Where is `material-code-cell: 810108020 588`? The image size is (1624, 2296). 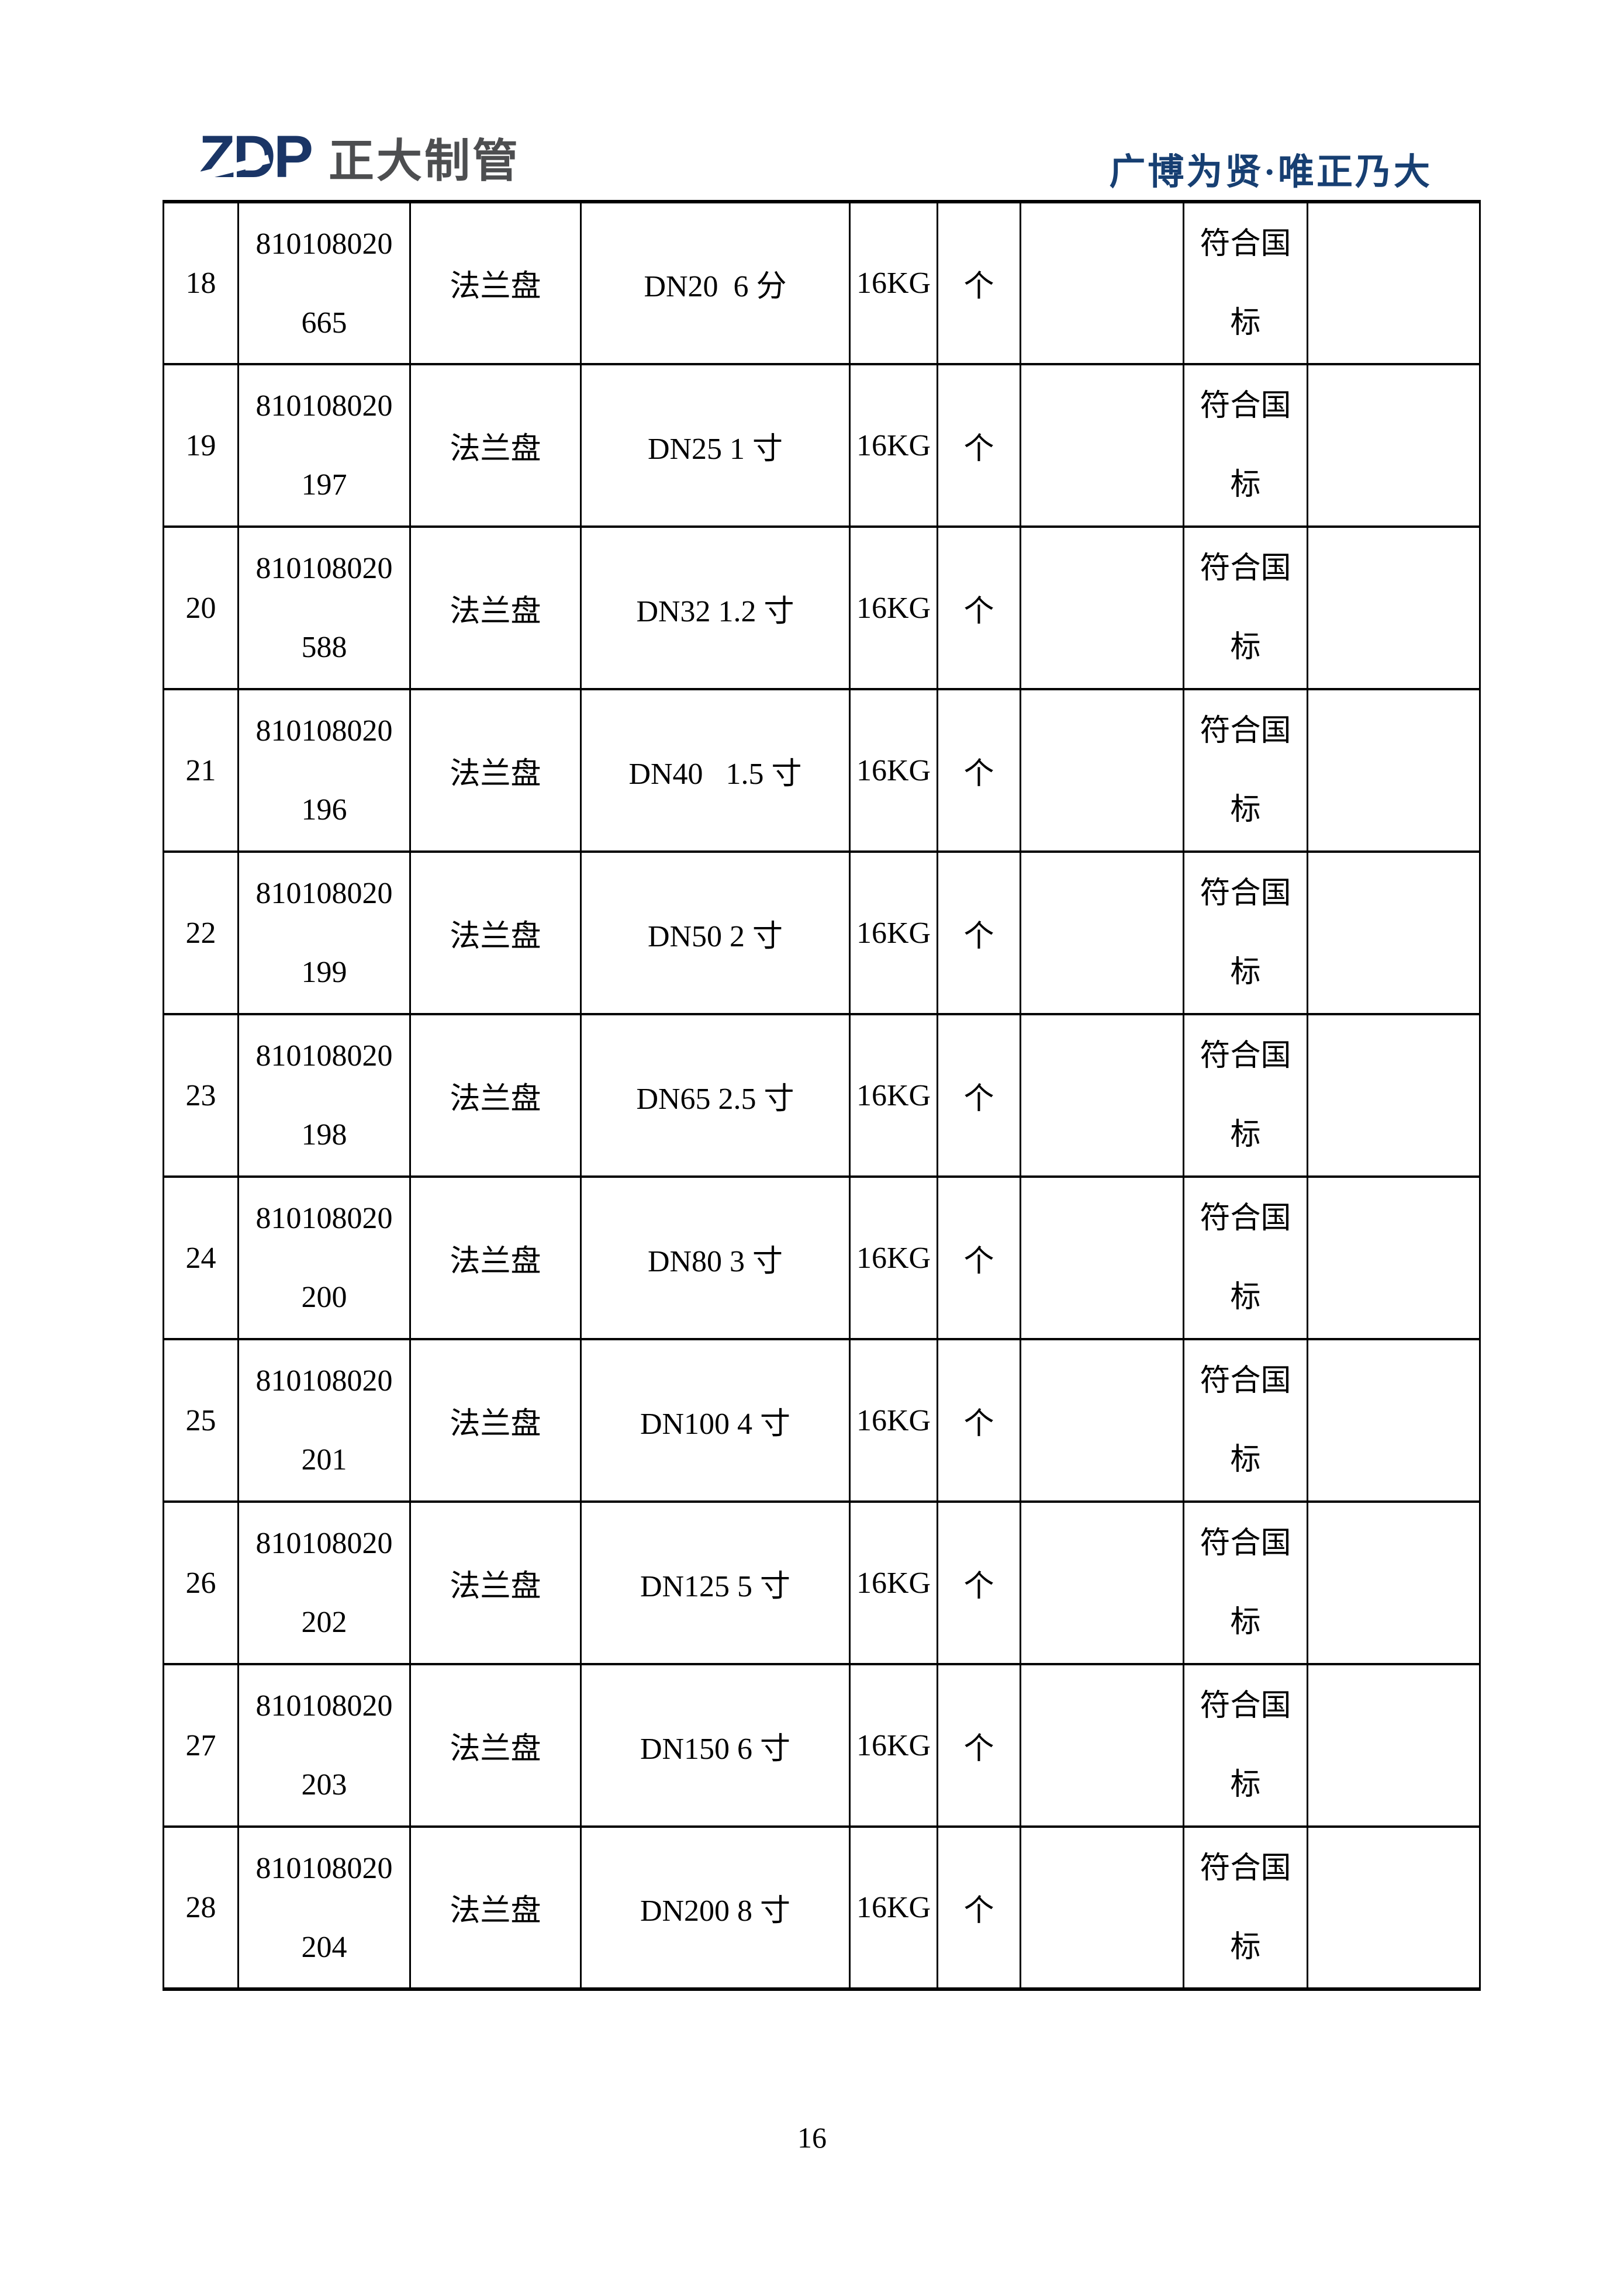 material-code-cell: 810108020 588 is located at coordinates (324, 607).